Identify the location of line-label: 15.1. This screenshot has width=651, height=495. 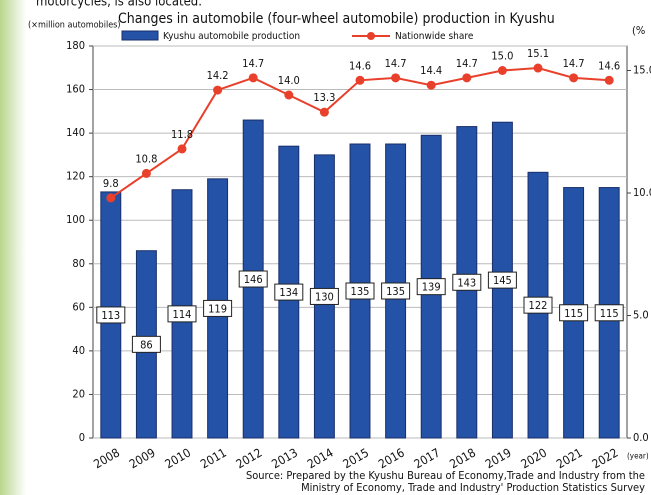
(538, 53).